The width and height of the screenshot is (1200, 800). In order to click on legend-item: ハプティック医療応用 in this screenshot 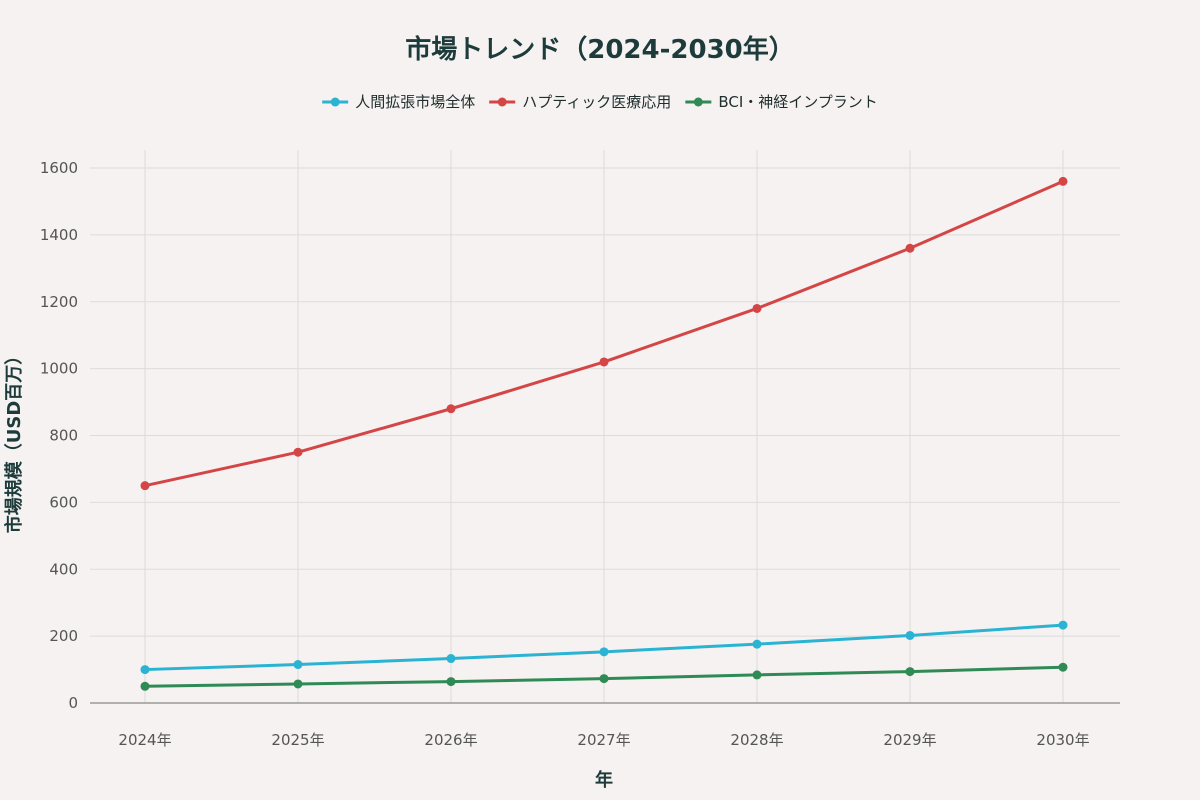, I will do `click(580, 102)`.